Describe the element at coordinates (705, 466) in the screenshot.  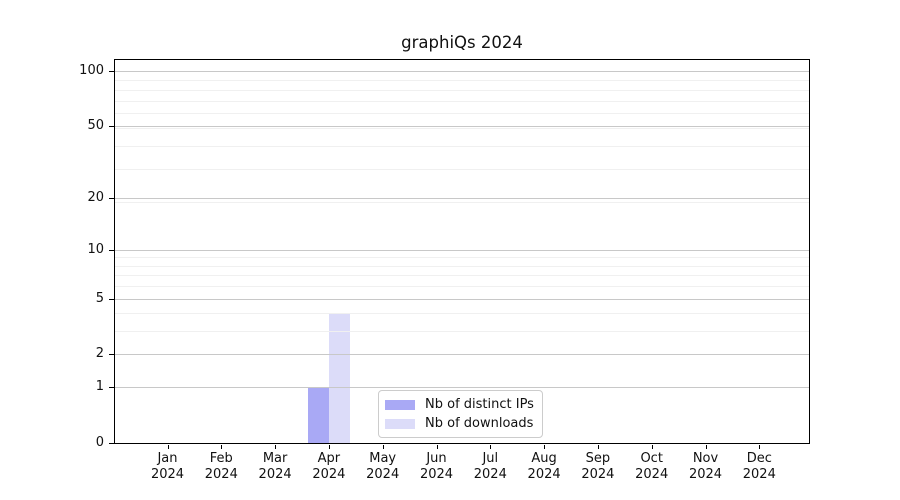
I see `x-tick-label: Nov 2024` at that location.